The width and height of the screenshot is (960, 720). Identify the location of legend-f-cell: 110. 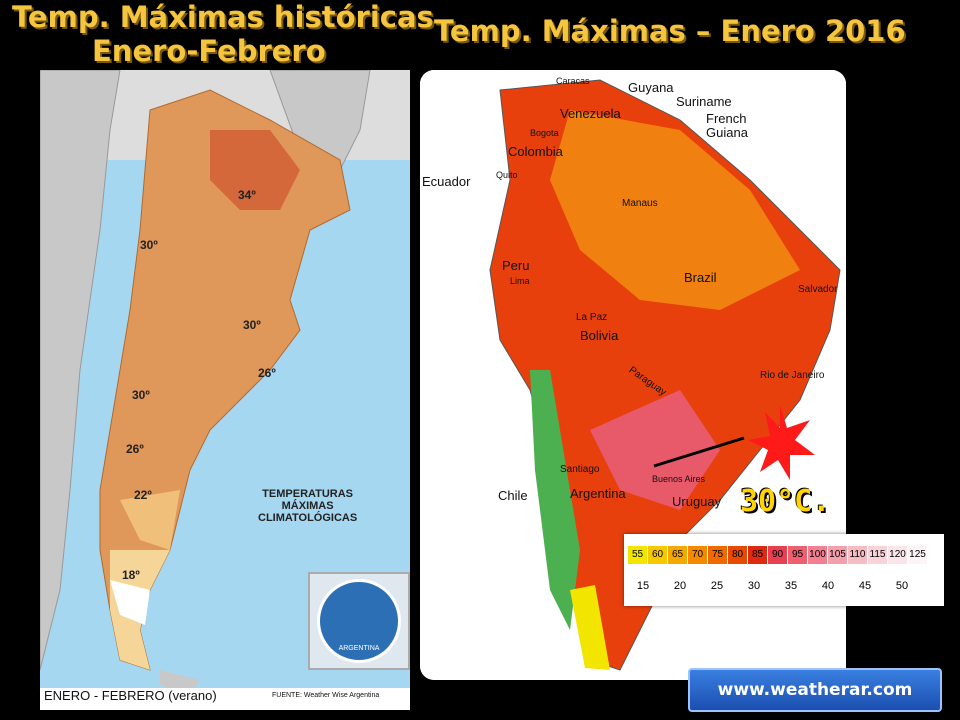
(857, 555).